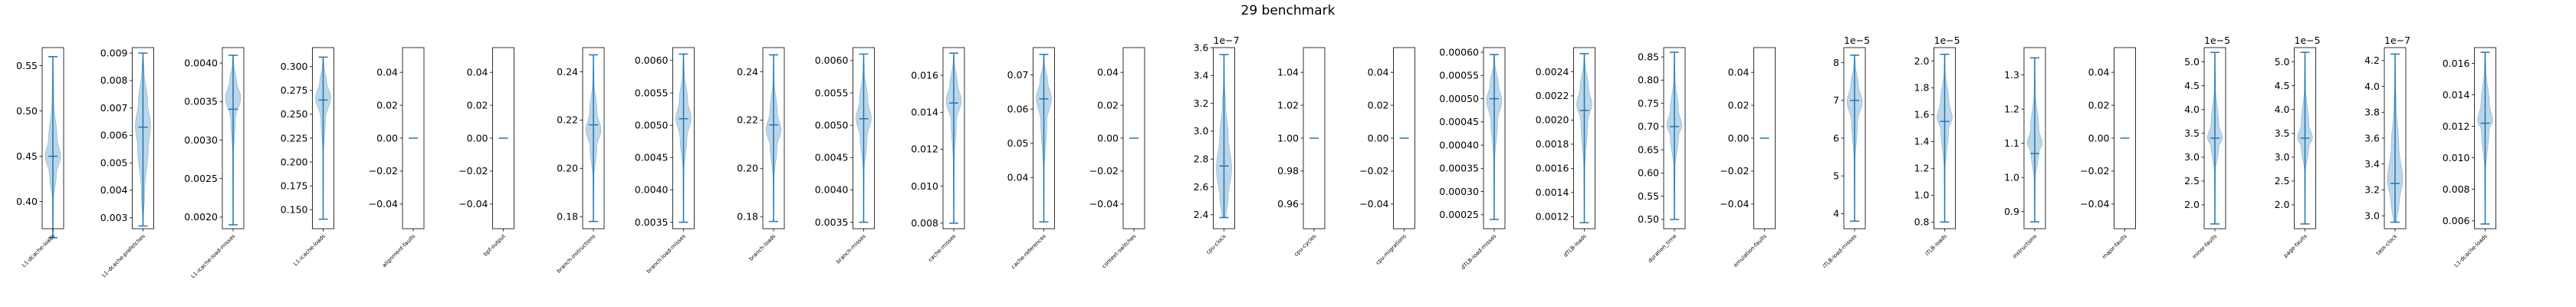 Image resolution: width=2576 pixels, height=307 pixels. What do you see at coordinates (942, 248) in the screenshot?
I see `x-category-label: cache-misses` at bounding box center [942, 248].